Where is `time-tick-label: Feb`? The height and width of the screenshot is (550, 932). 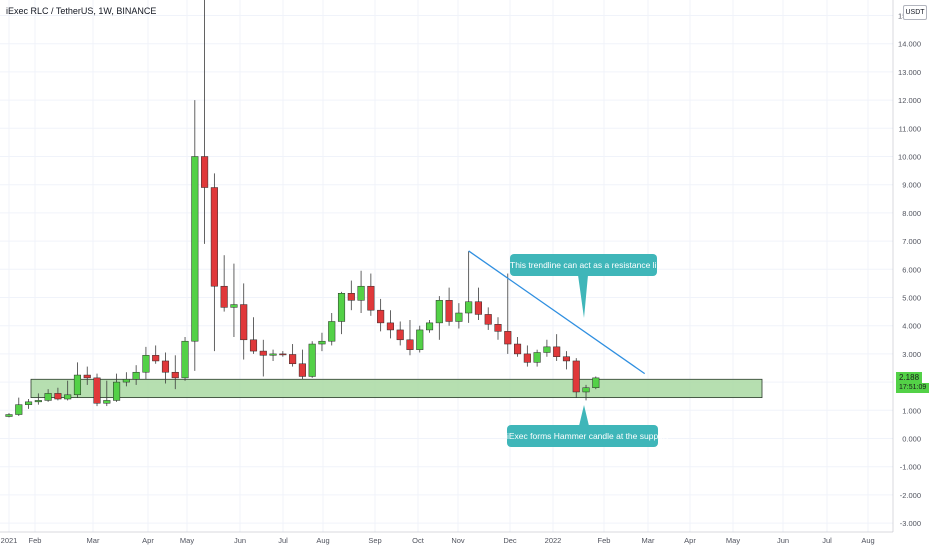
time-tick-label: Feb is located at coordinates (35, 540).